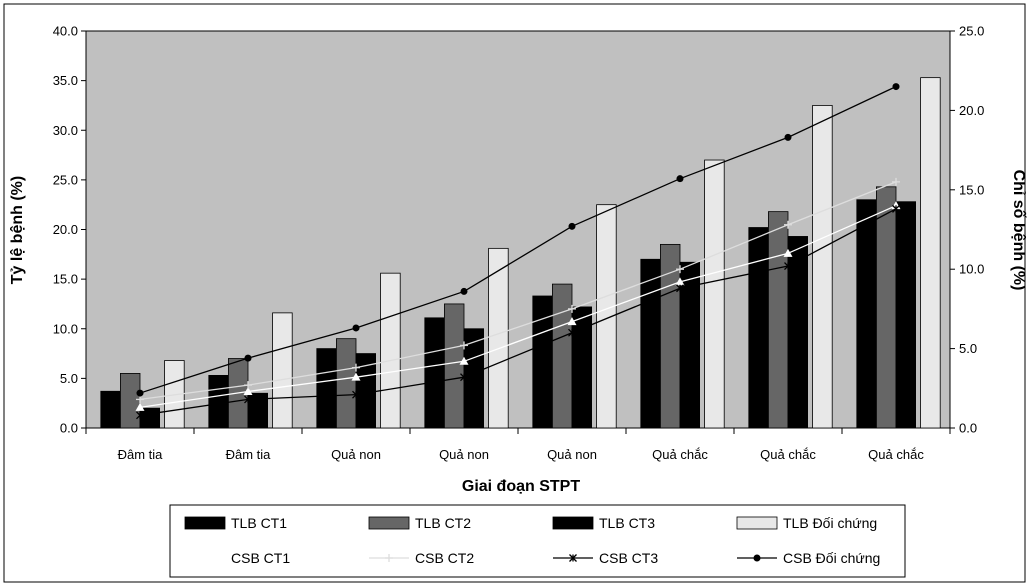  I want to click on y2-tick-label: 10.0, so click(971, 269).